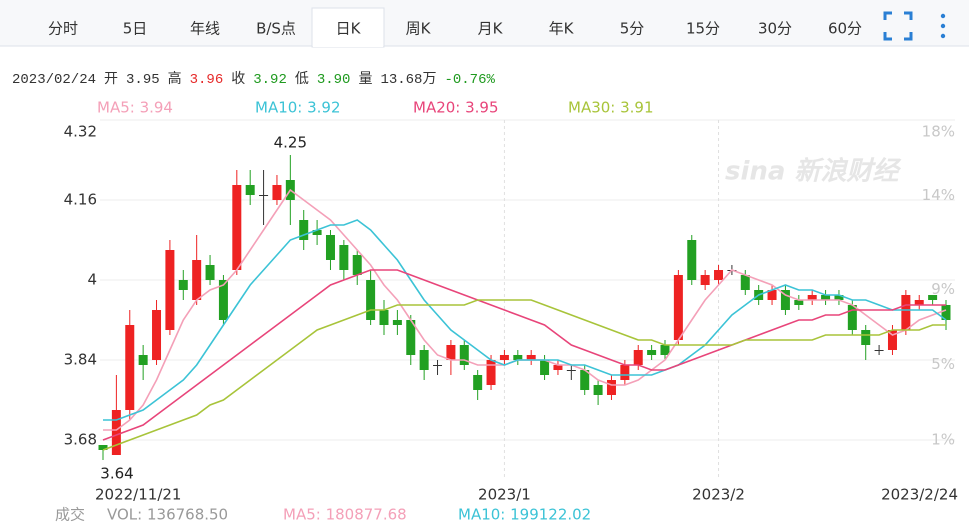  Describe the element at coordinates (845, 29) in the screenshot. I see `tab: 60分` at that location.